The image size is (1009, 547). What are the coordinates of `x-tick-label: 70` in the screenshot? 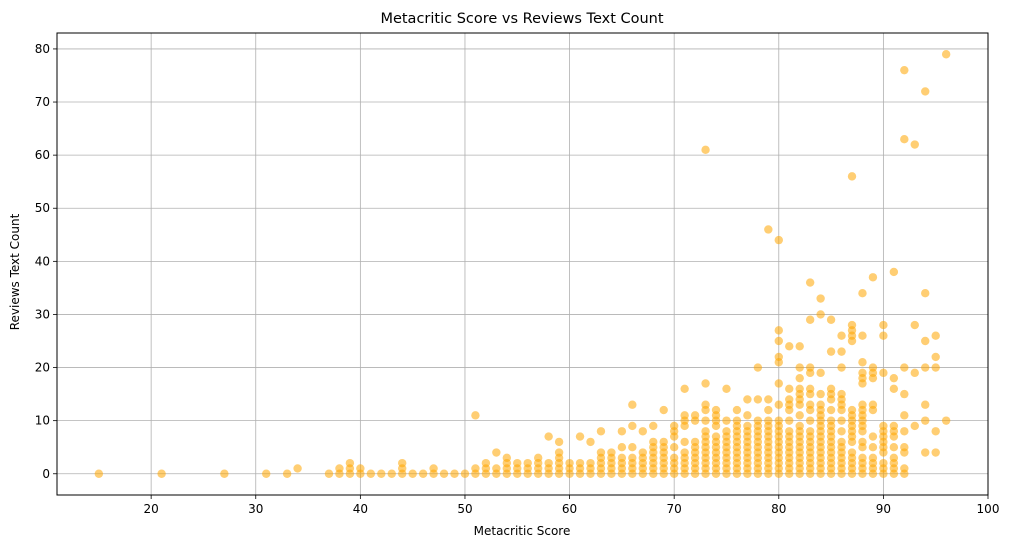 It's located at (674, 509).